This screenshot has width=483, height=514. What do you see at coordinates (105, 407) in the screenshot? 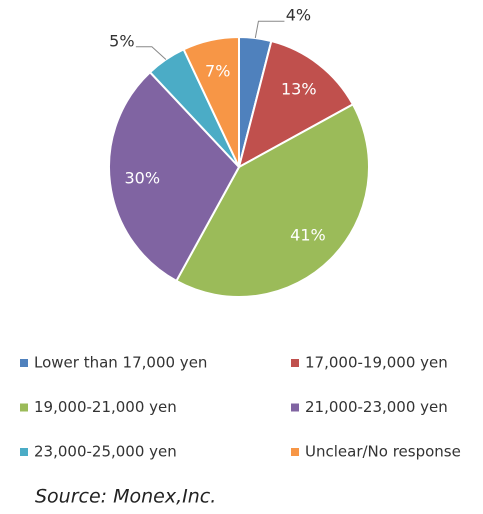
I see `legend-label: 19,000-21,000 yen` at bounding box center [105, 407].